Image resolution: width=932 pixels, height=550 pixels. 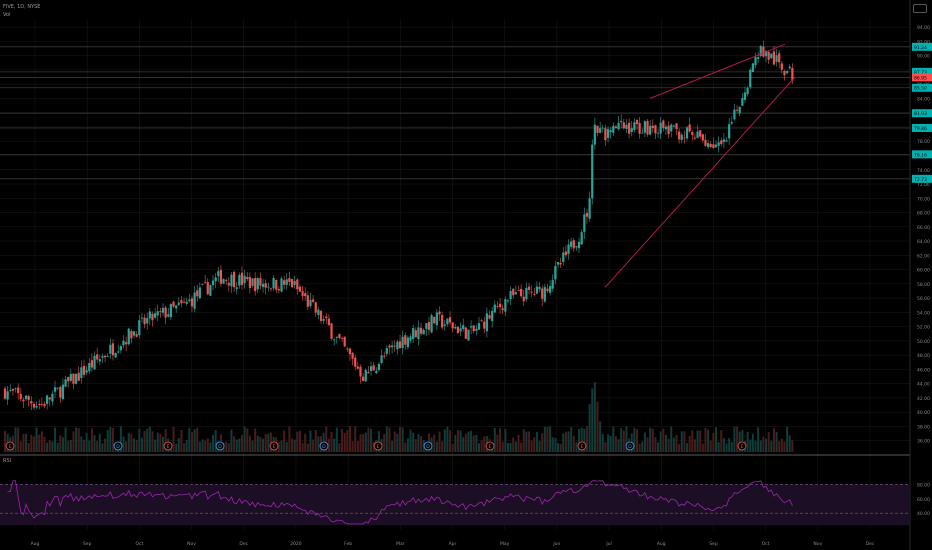 What do you see at coordinates (717, 71) in the screenshot?
I see `trendline-upper` at bounding box center [717, 71].